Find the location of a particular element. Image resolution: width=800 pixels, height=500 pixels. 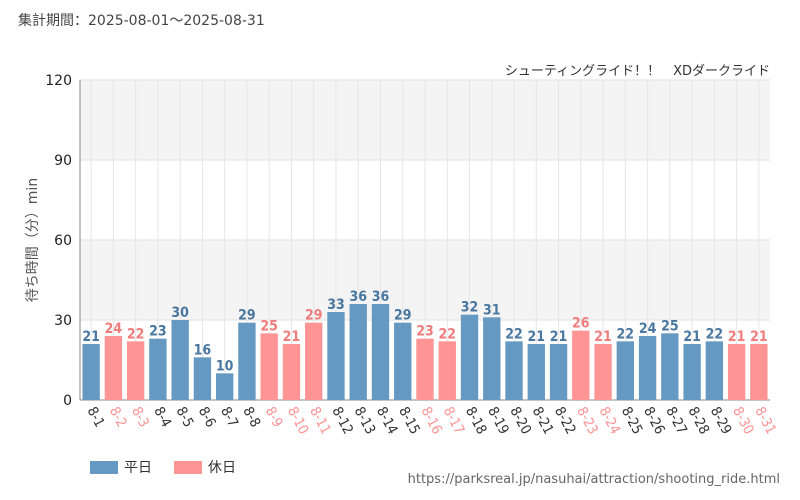

y-axis-label: 待ち時間（分）min is located at coordinates (33, 240).